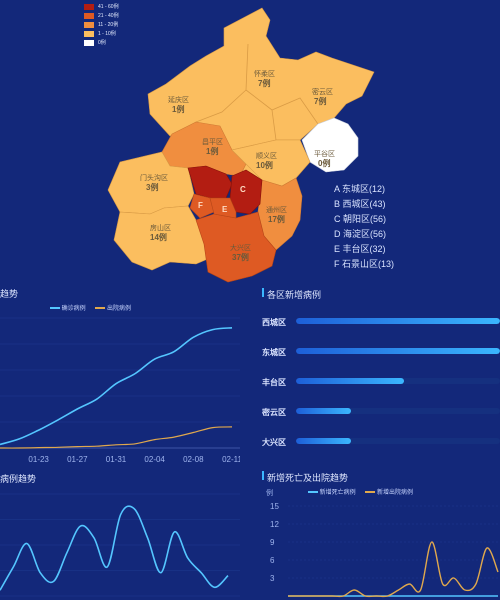  I want to click on bar-label: 大兴区, so click(274, 442).